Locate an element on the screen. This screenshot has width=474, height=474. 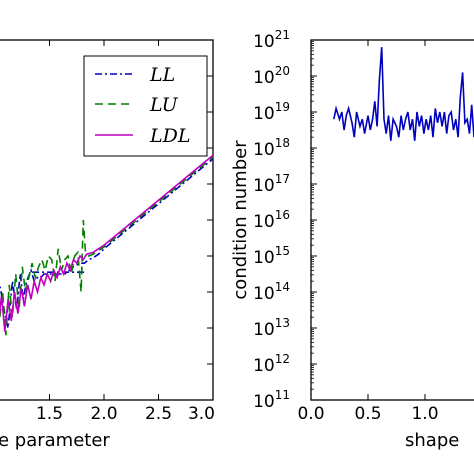
legend-ldl-label: LDL is located at coordinates (169, 136).